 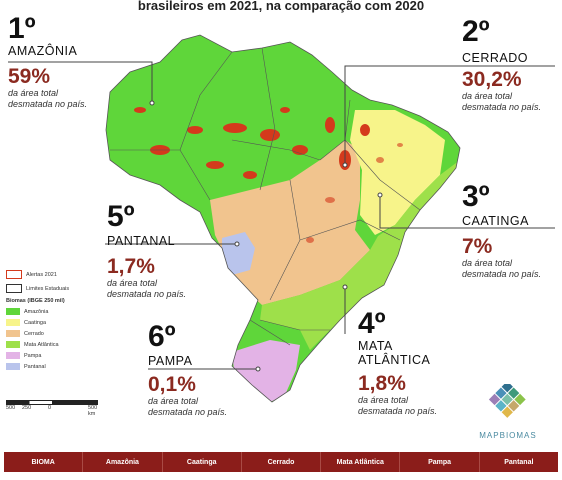 What do you see at coordinates (35, 366) in the screenshot?
I see `legend-label: Pantanal` at bounding box center [35, 366].